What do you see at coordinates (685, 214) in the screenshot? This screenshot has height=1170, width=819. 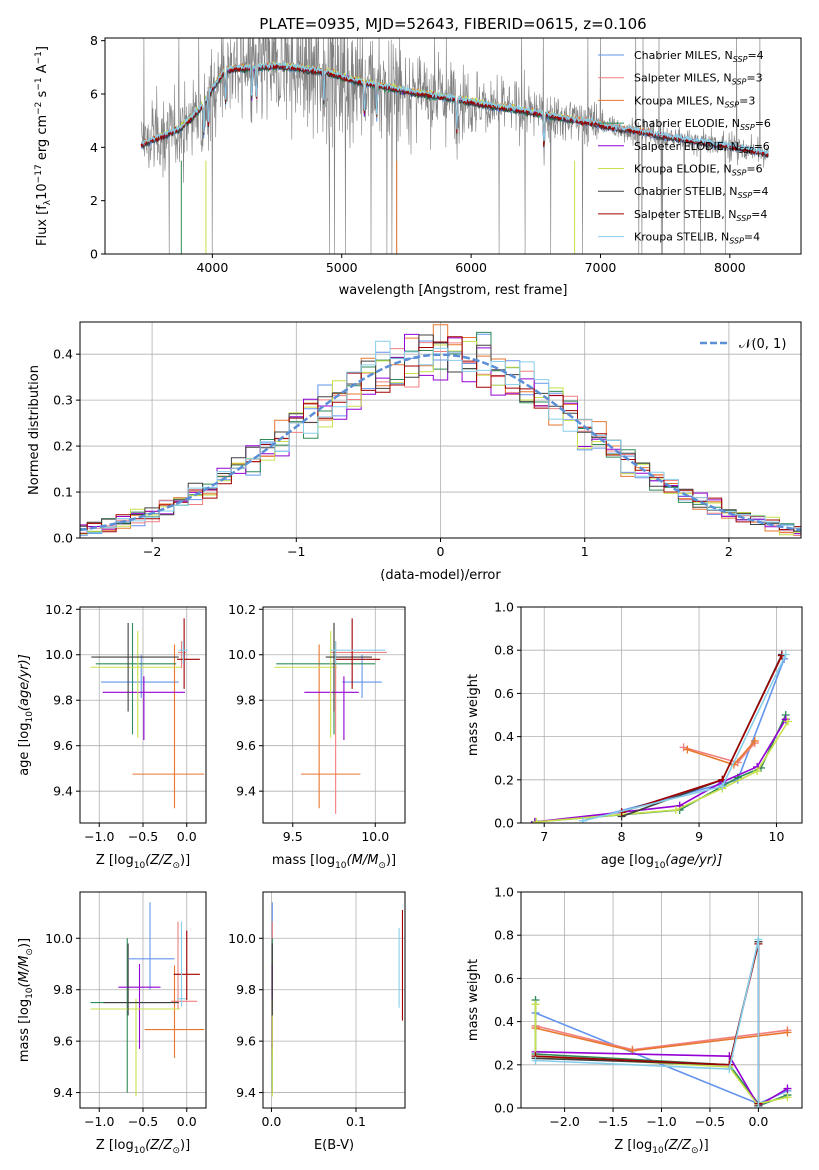 I see `legend-name: Salpeter STELIB, N` at bounding box center [685, 214].